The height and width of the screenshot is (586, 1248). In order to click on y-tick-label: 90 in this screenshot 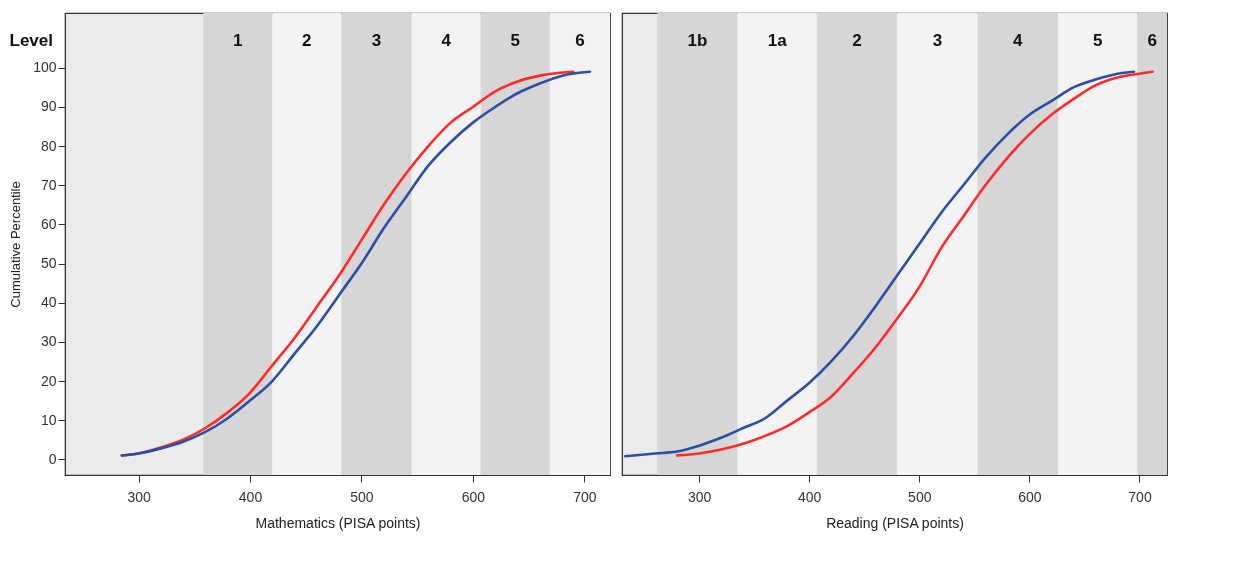, I will do `click(48, 106)`.